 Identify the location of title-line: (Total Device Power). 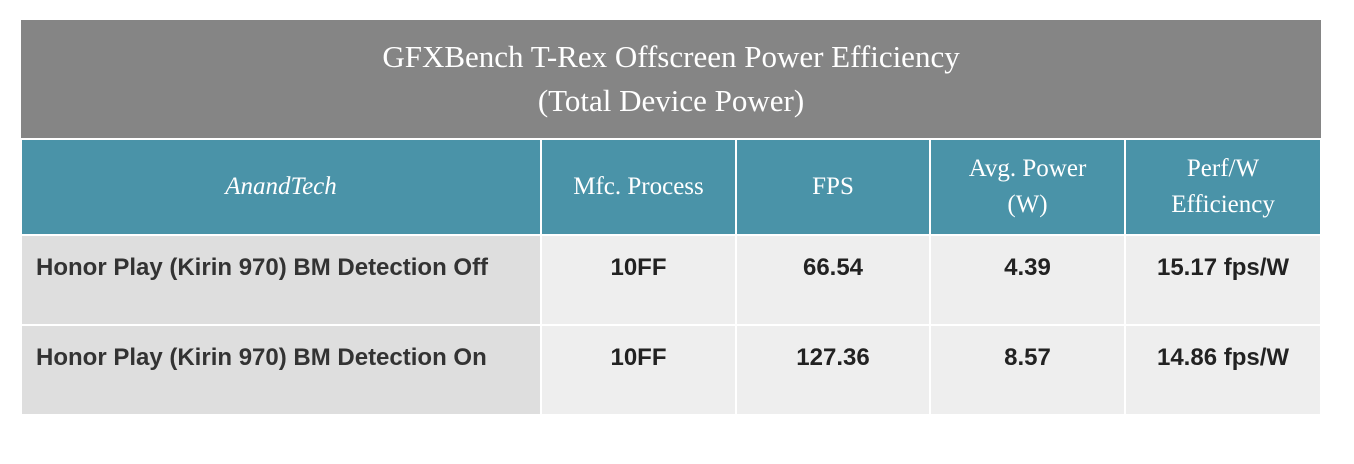
(671, 100).